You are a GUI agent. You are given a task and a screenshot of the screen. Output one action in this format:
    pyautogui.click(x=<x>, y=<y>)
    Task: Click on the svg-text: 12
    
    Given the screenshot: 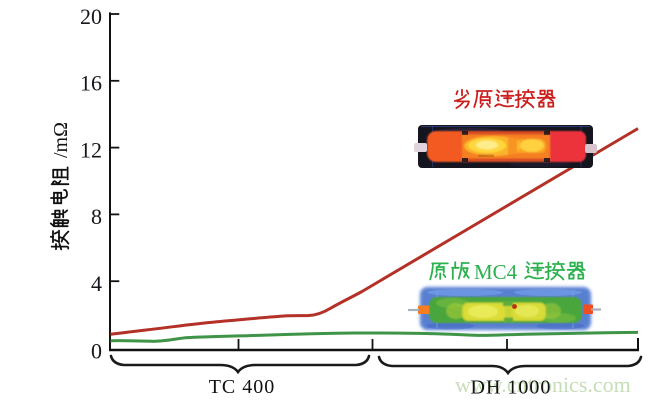 What is the action you would take?
    pyautogui.click(x=91, y=149)
    